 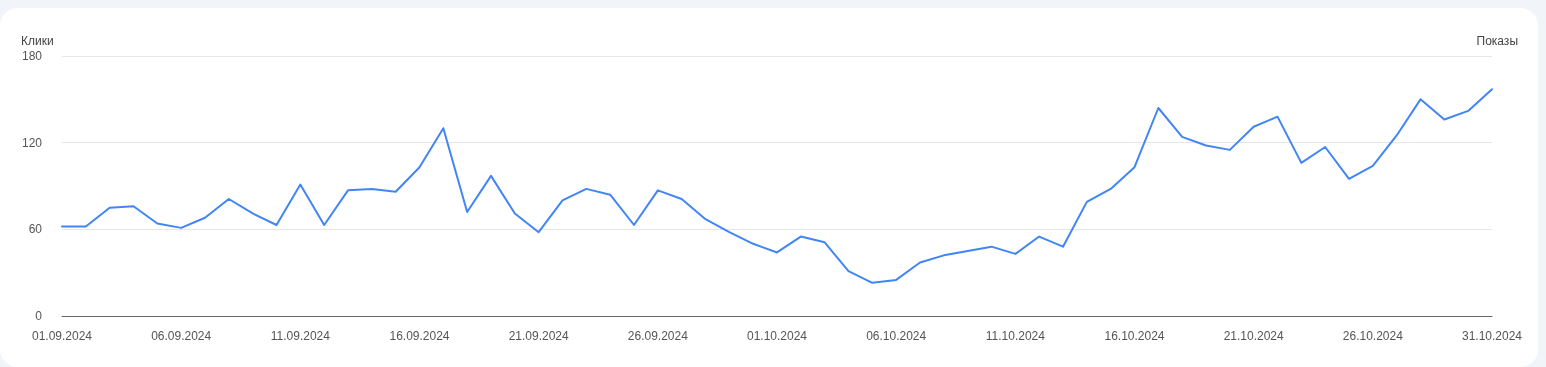 What do you see at coordinates (32, 56) in the screenshot?
I see `y-tick-label: 180` at bounding box center [32, 56].